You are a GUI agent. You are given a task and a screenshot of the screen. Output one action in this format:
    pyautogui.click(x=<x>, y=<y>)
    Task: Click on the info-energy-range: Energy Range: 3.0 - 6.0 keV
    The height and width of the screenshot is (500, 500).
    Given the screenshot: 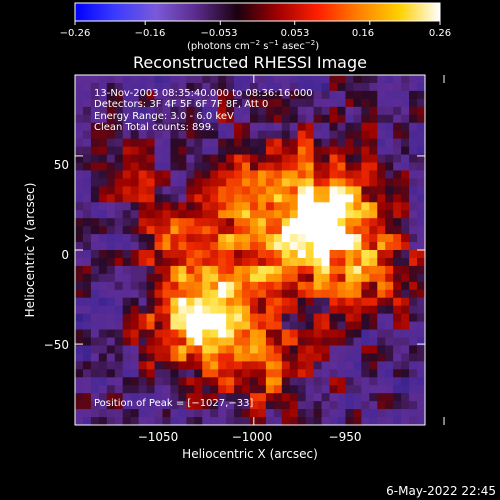 What is the action you would take?
    pyautogui.click(x=164, y=116)
    